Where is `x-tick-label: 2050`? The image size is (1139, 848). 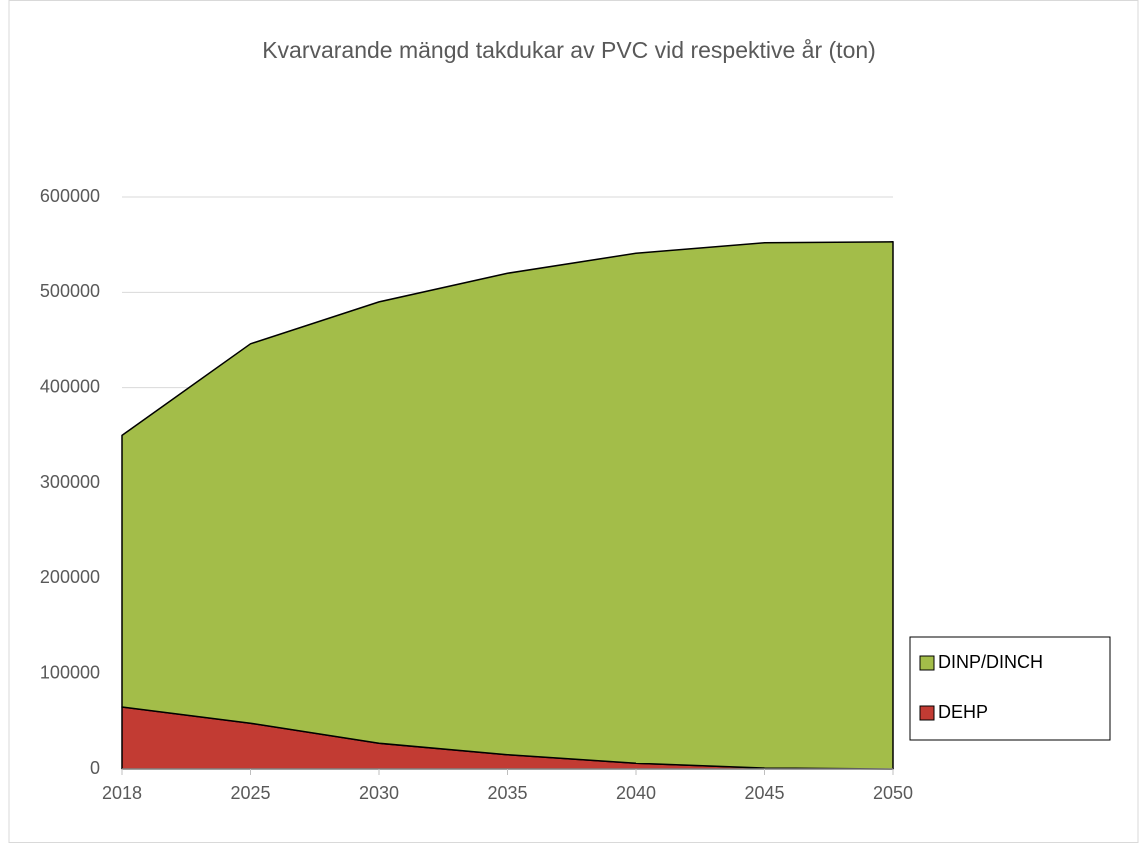 x-tick-label: 2050 is located at coordinates (893, 793).